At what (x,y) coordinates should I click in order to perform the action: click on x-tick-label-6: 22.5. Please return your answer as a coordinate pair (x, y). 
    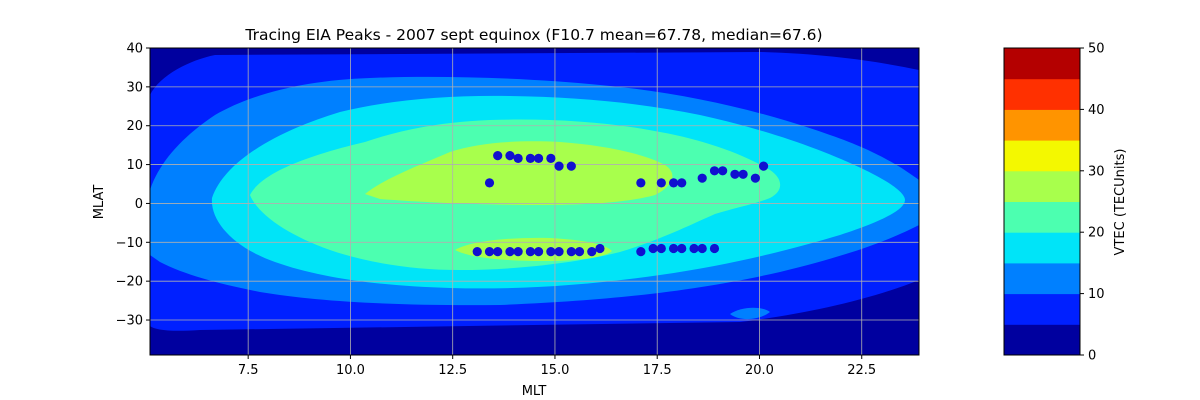
    Looking at the image, I should click on (861, 370).